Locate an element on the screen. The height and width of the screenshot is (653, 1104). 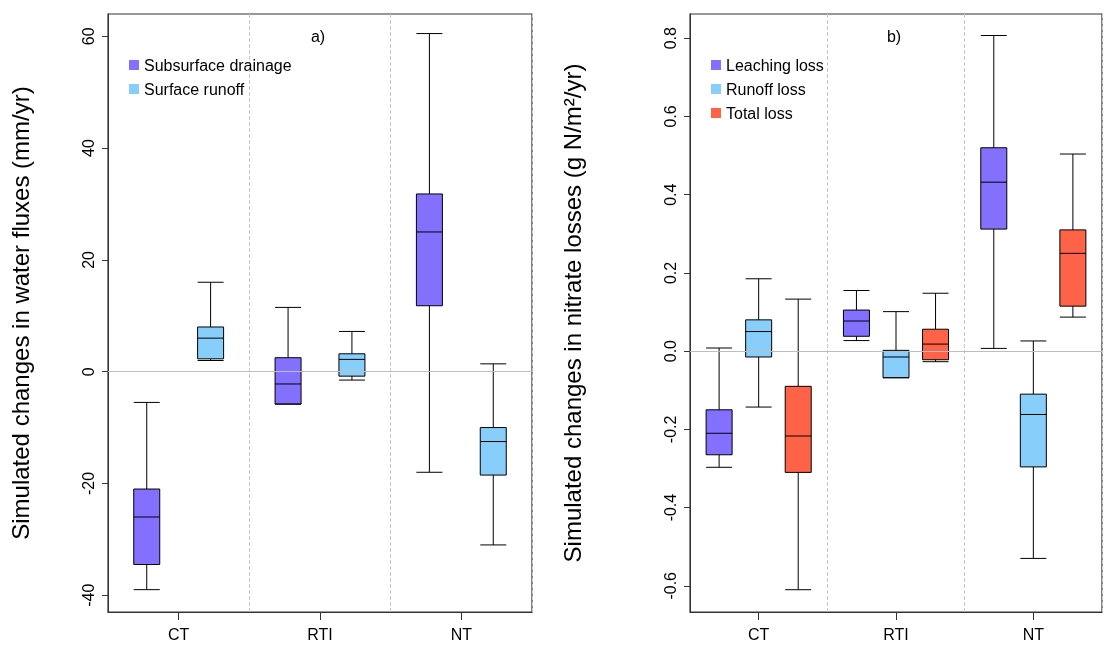
legend-label: Total loss is located at coordinates (759, 113).